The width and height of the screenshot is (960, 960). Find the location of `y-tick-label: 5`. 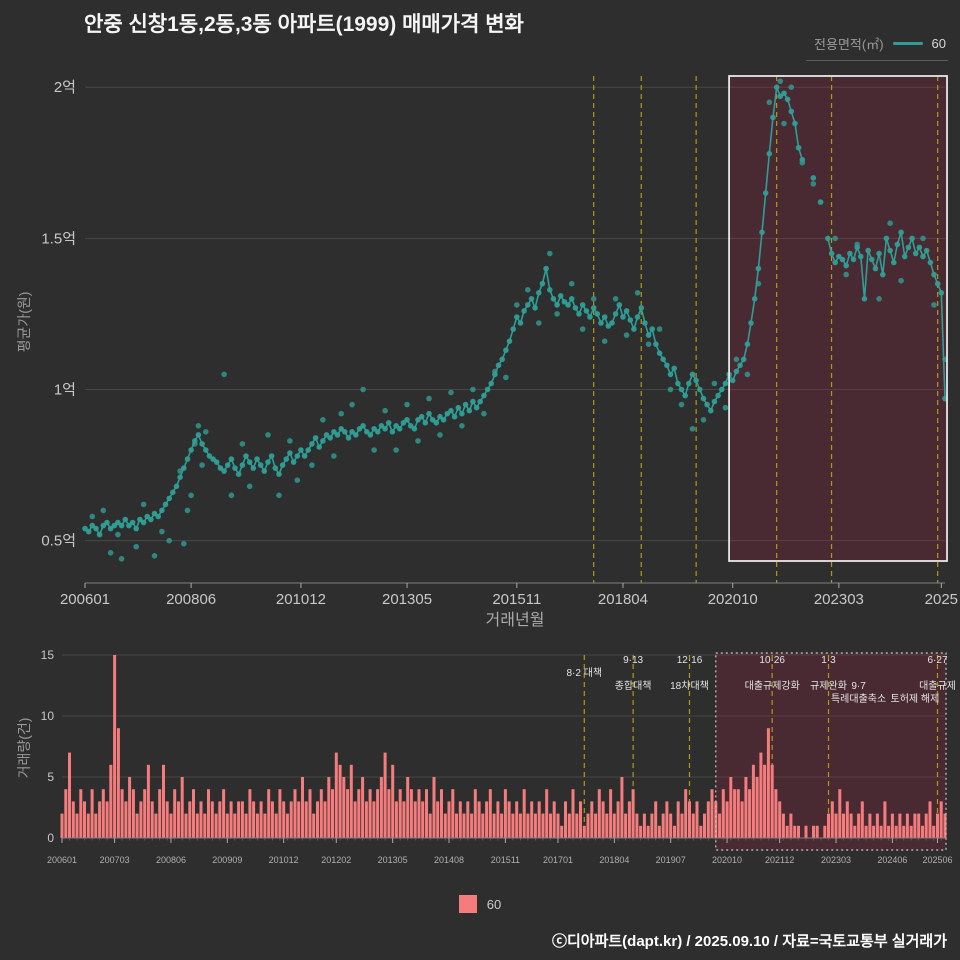

y-tick-label: 5 is located at coordinates (50, 777).